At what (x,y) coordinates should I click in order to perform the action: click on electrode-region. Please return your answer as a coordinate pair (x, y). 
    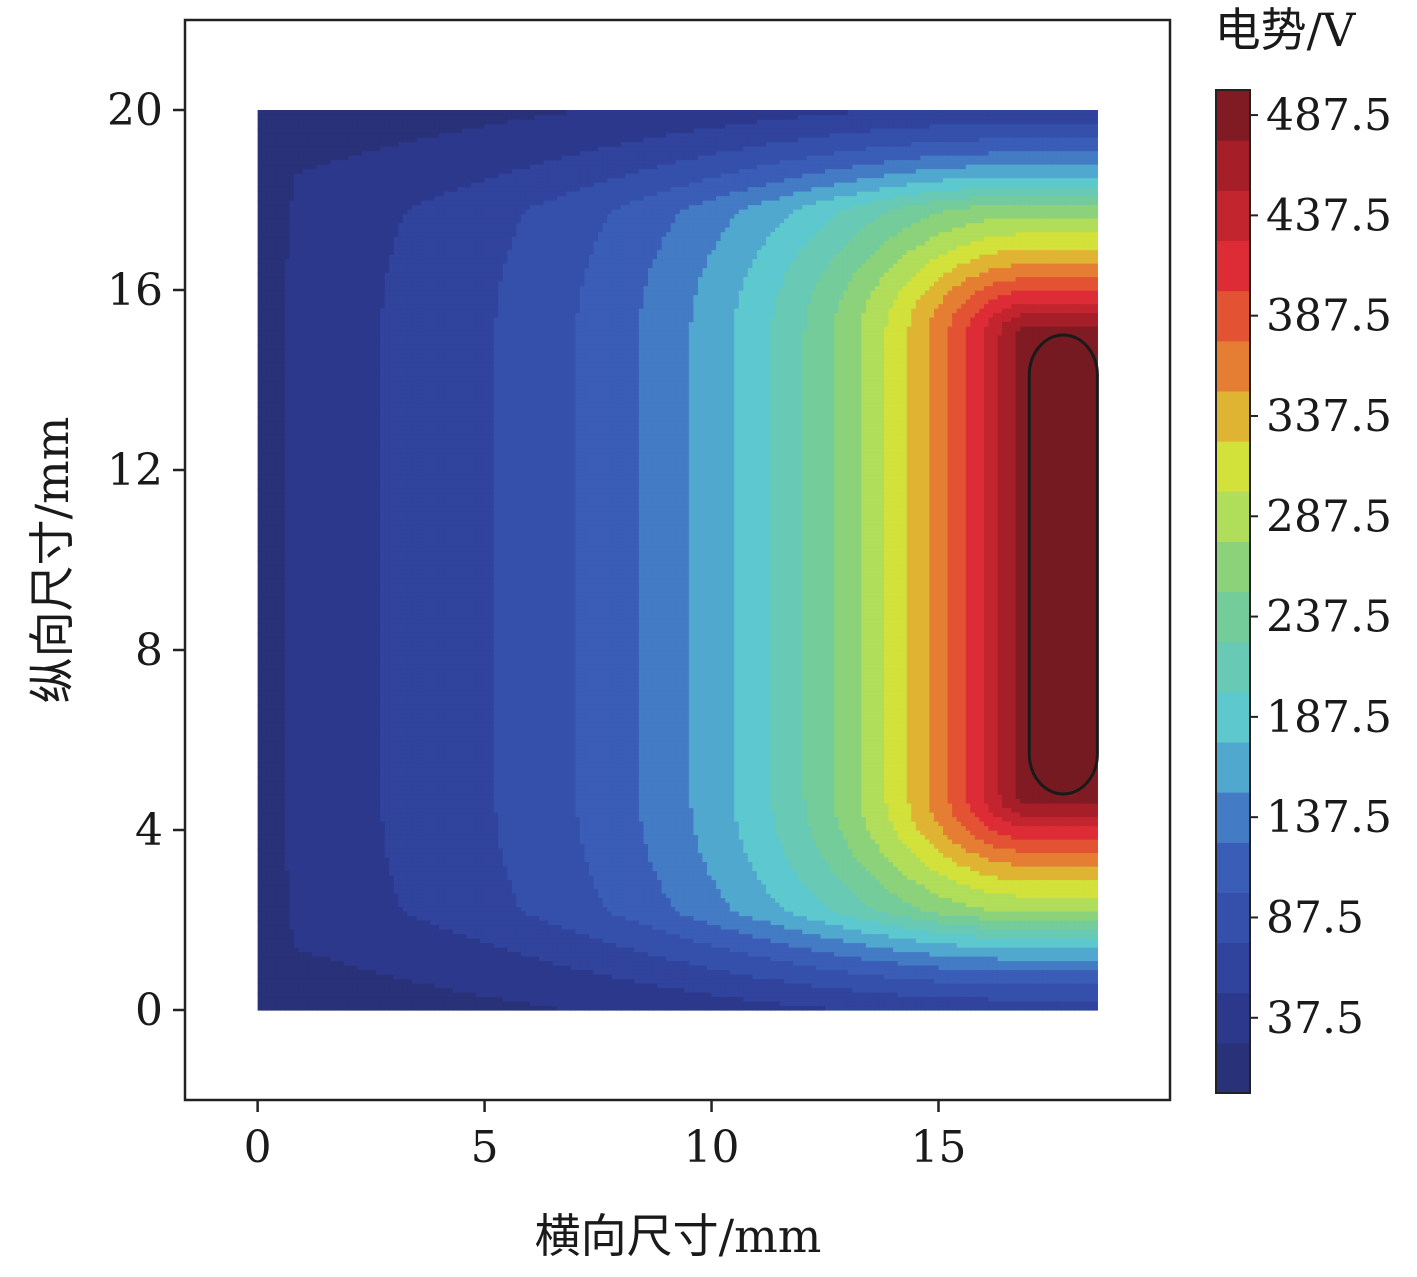
    Looking at the image, I should click on (1063, 564).